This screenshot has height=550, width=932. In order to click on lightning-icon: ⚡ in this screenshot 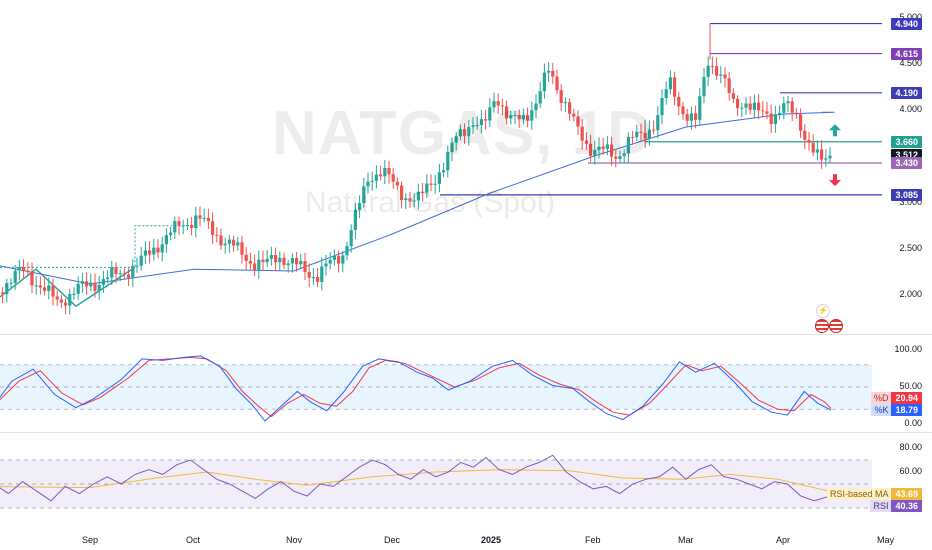, I will do `click(823, 311)`.